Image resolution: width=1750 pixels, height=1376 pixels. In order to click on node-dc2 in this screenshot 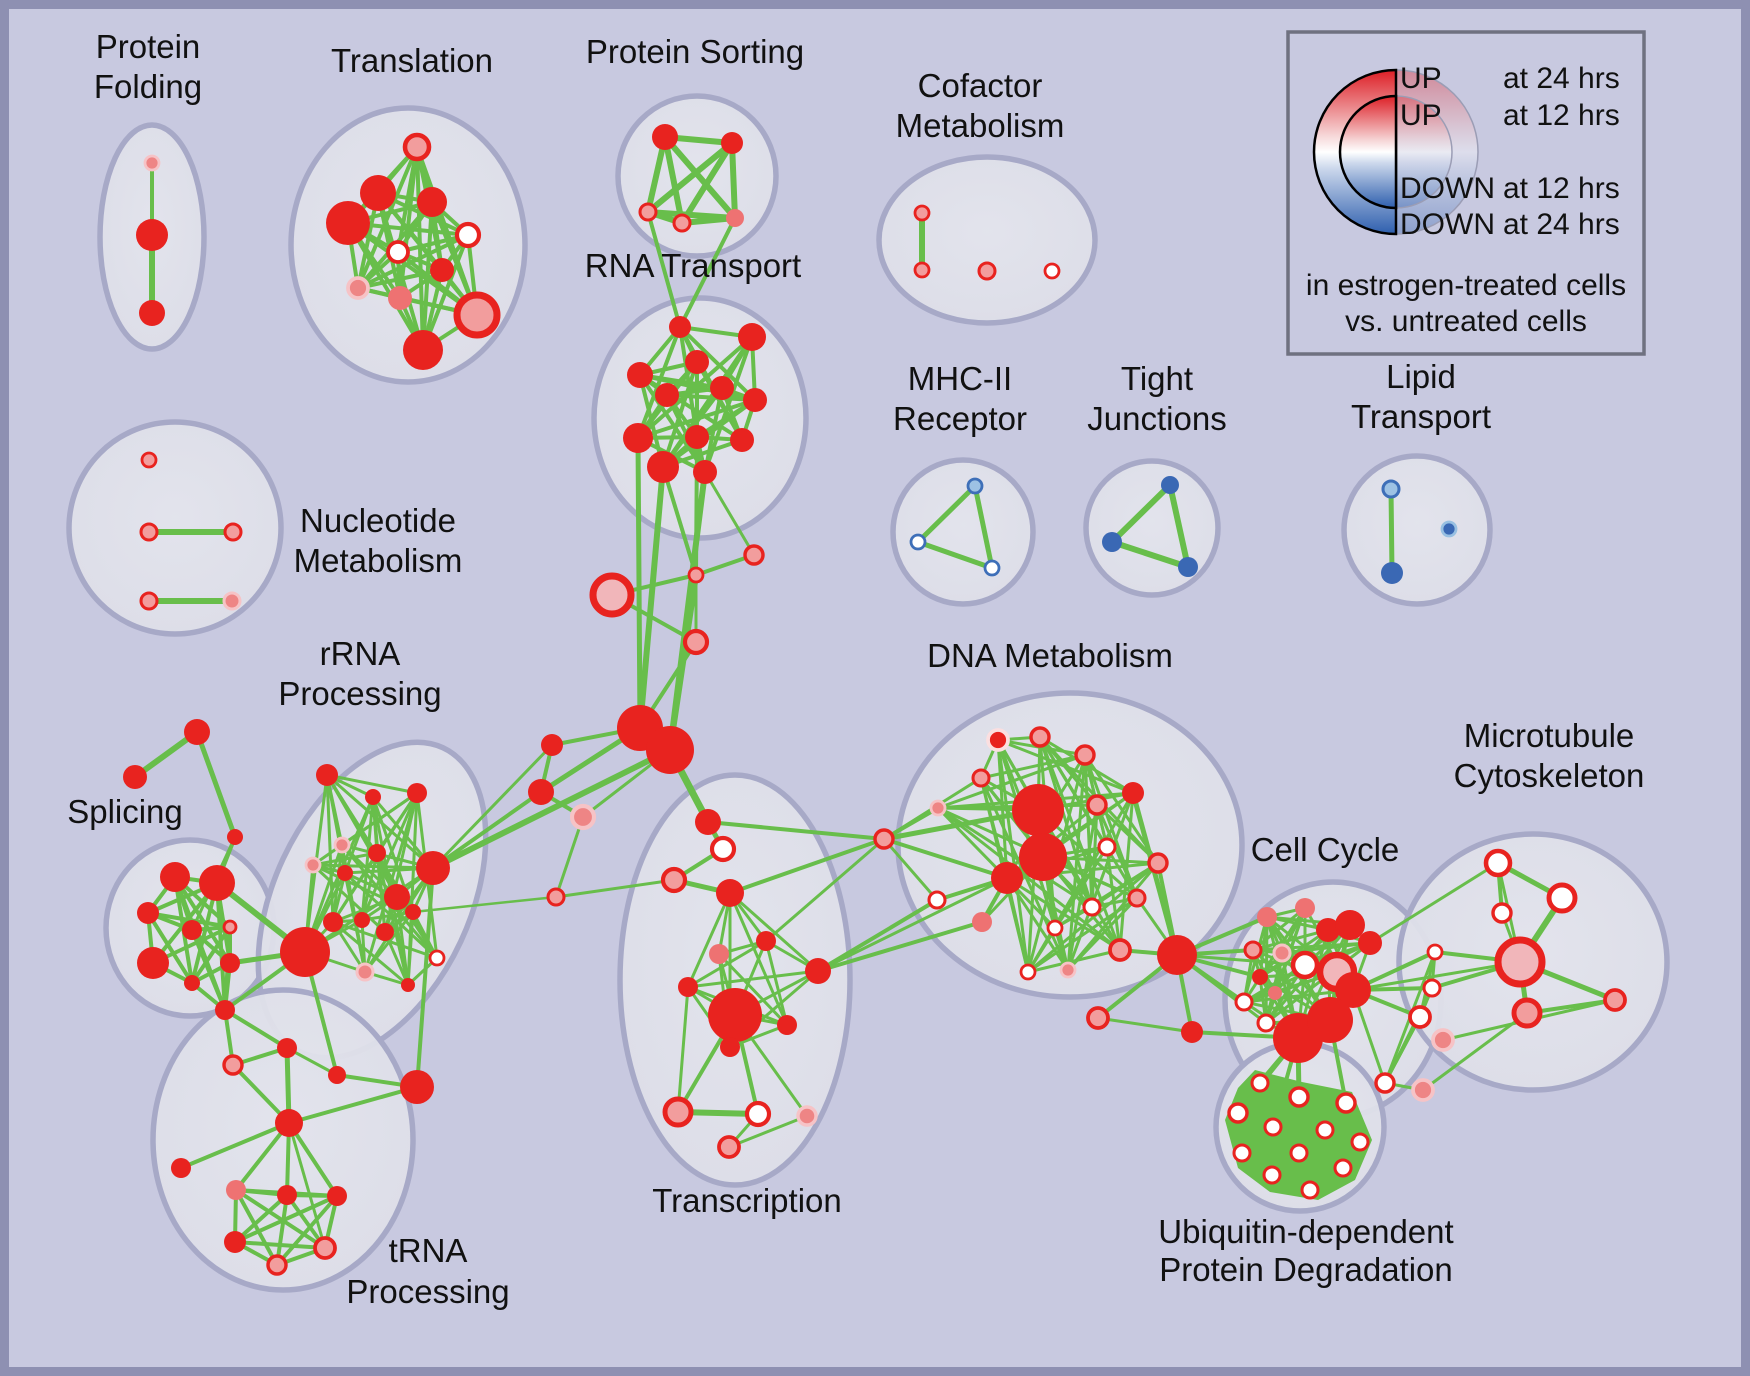, I will do `click(937, 900)`.